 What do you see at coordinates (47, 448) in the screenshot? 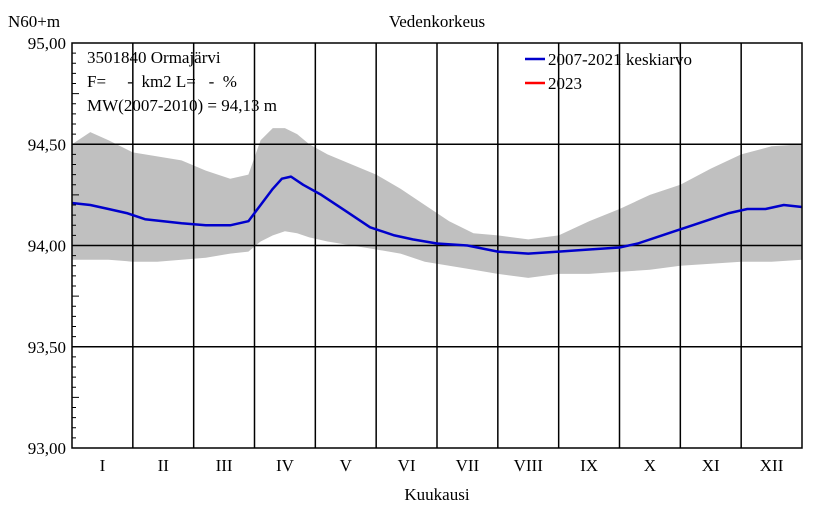
I see `y-tick-label: 93,00` at bounding box center [47, 448].